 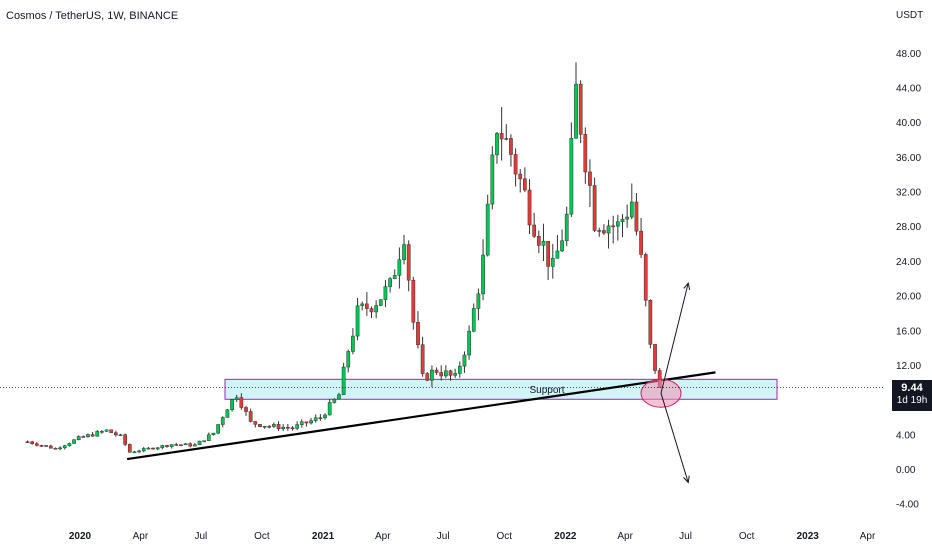 I want to click on y-tick-label: 4.00, so click(x=906, y=435).